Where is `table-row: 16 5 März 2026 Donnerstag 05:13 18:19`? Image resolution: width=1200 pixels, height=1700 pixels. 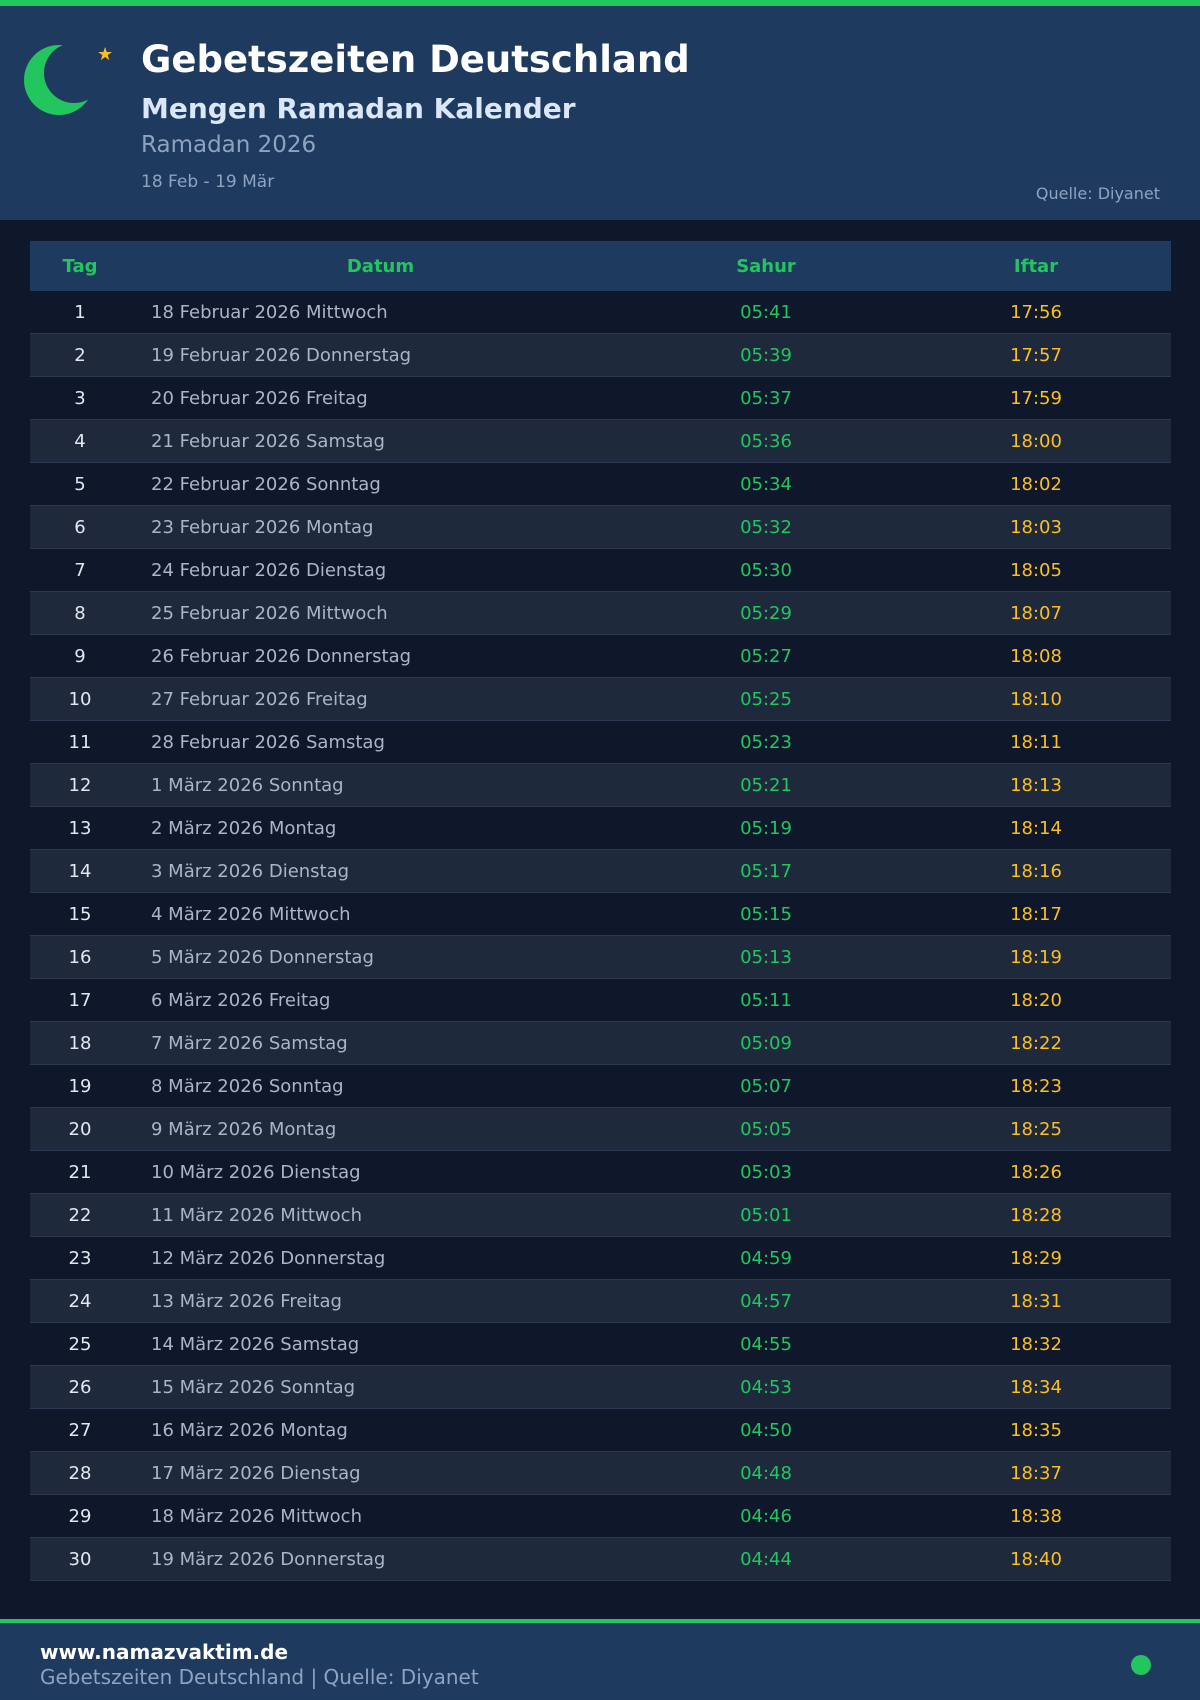
table-row: 16 5 März 2026 Donnerstag 05:13 18:19 is located at coordinates (600, 957).